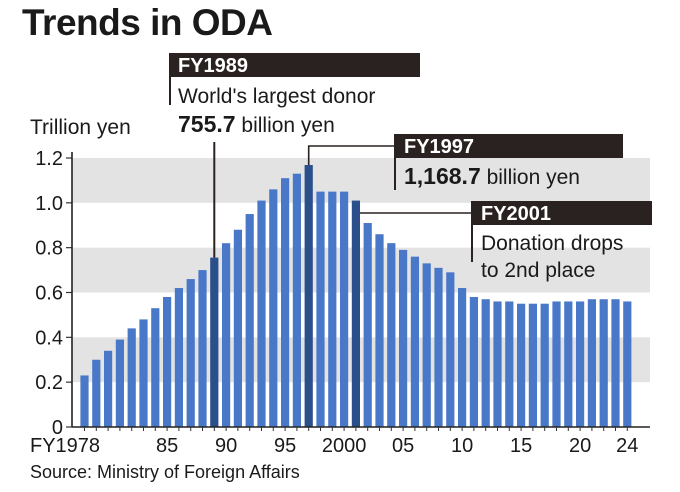  I want to click on bar-2024, so click(627, 364).